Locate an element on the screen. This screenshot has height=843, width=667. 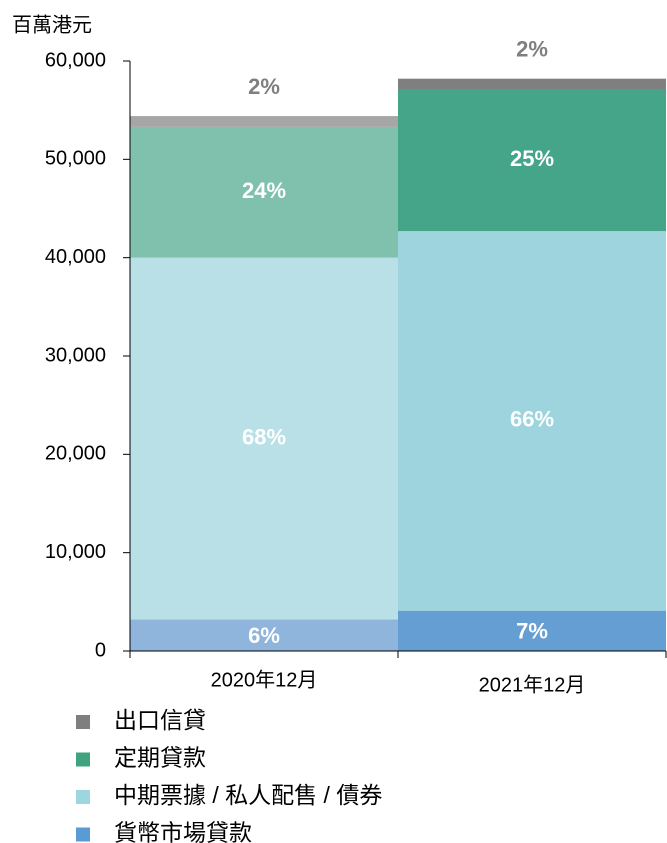
share-label: 68% is located at coordinates (264, 436).